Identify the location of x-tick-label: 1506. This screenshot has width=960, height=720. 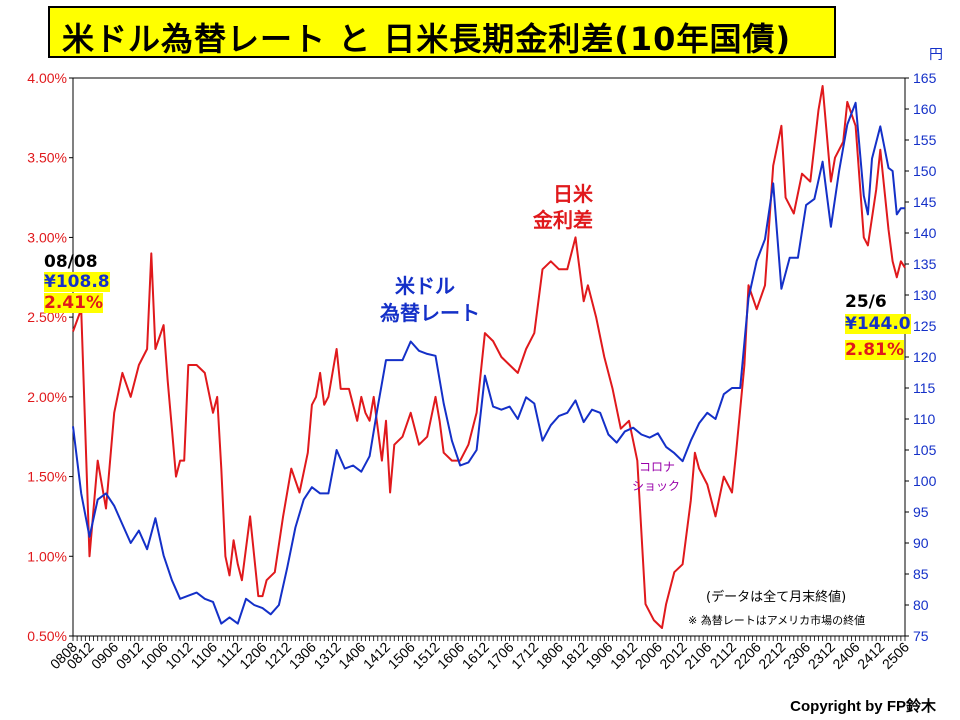
(401, 655).